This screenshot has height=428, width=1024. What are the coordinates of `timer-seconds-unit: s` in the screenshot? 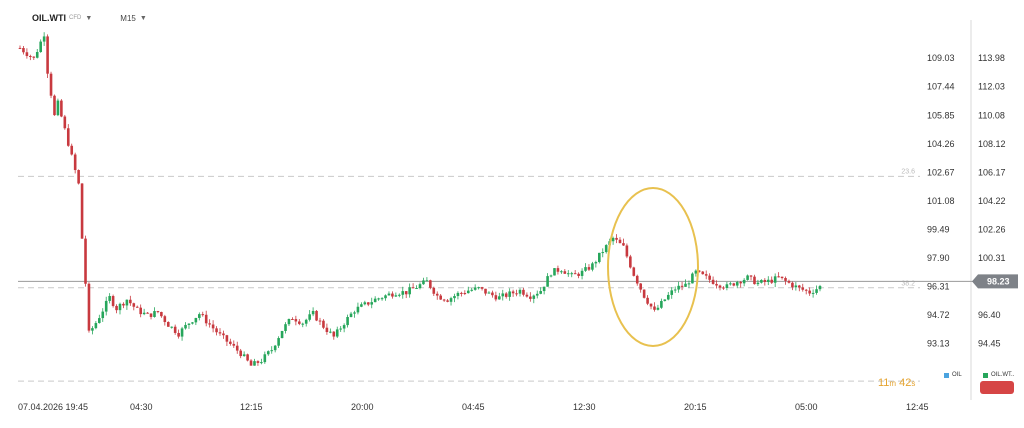 It's located at (913, 383).